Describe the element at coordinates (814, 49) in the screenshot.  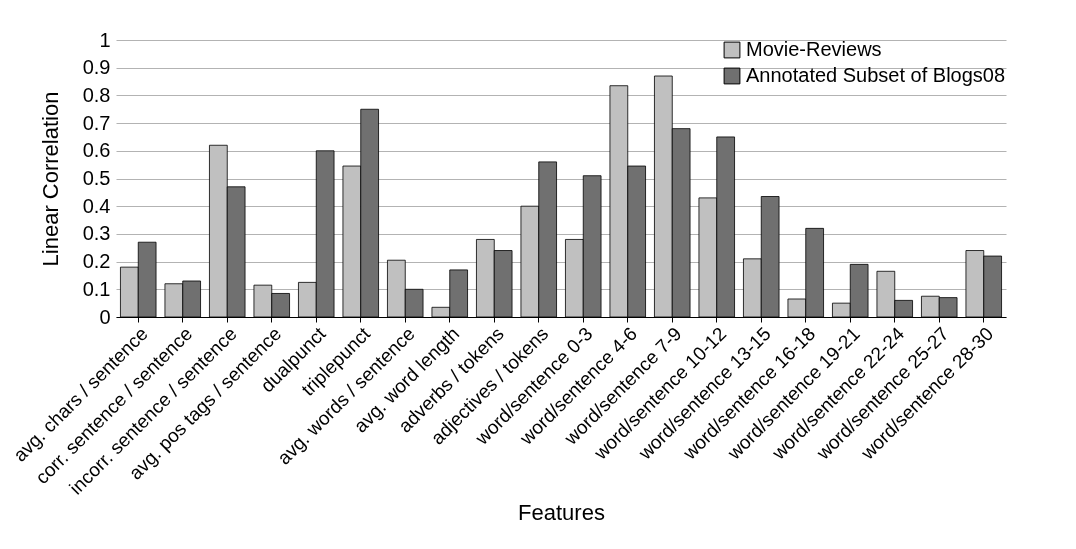
I see `legend-label: Movie-Reviews` at that location.